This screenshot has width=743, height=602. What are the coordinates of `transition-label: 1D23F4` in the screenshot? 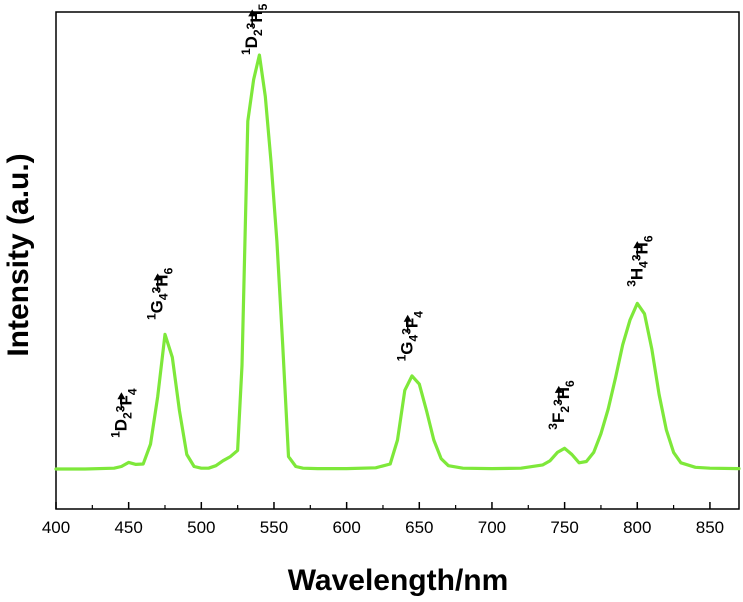 It's located at (123, 413).